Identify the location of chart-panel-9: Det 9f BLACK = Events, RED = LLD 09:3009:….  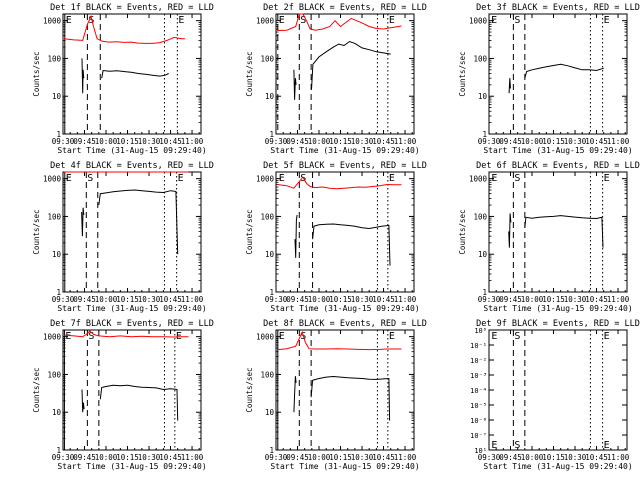
(555, 395).